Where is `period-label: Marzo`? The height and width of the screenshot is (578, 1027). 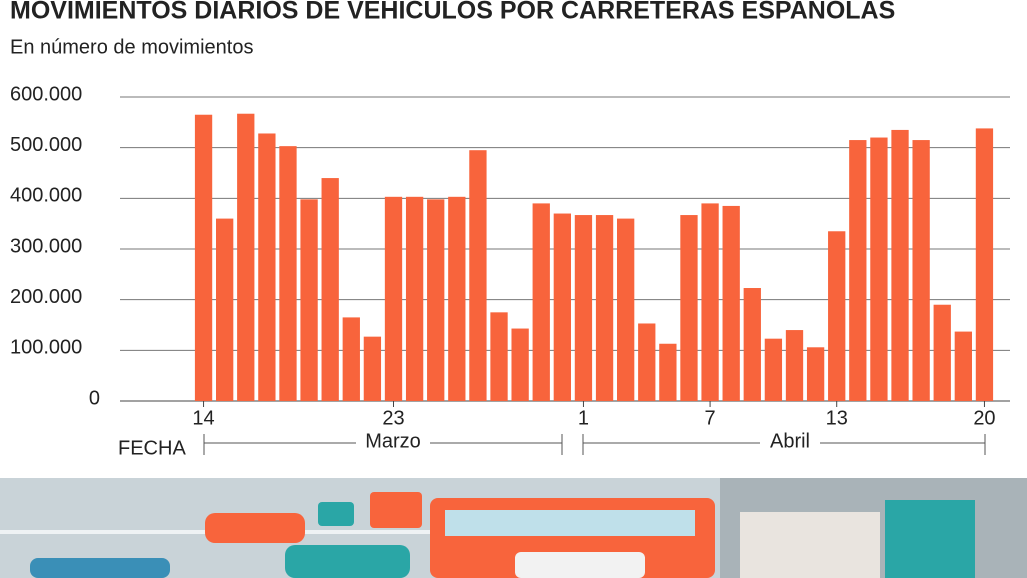
period-label: Marzo is located at coordinates (393, 441).